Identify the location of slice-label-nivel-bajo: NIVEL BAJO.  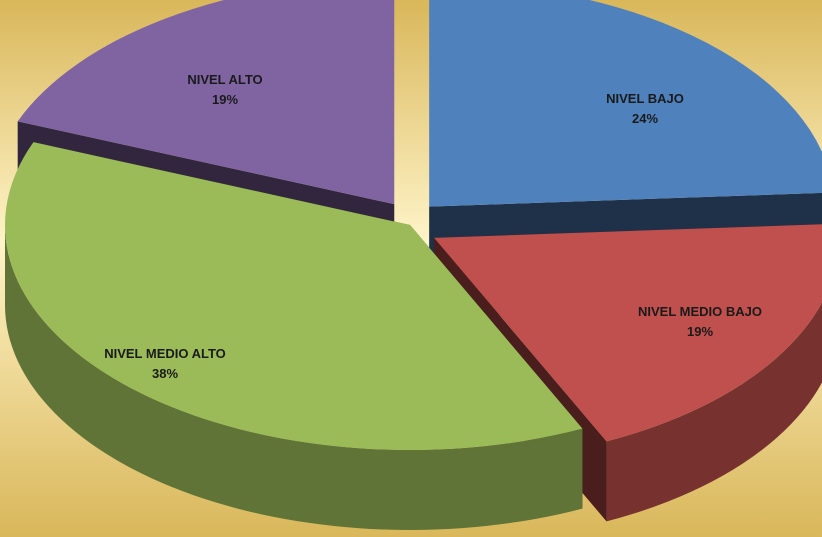
(645, 98).